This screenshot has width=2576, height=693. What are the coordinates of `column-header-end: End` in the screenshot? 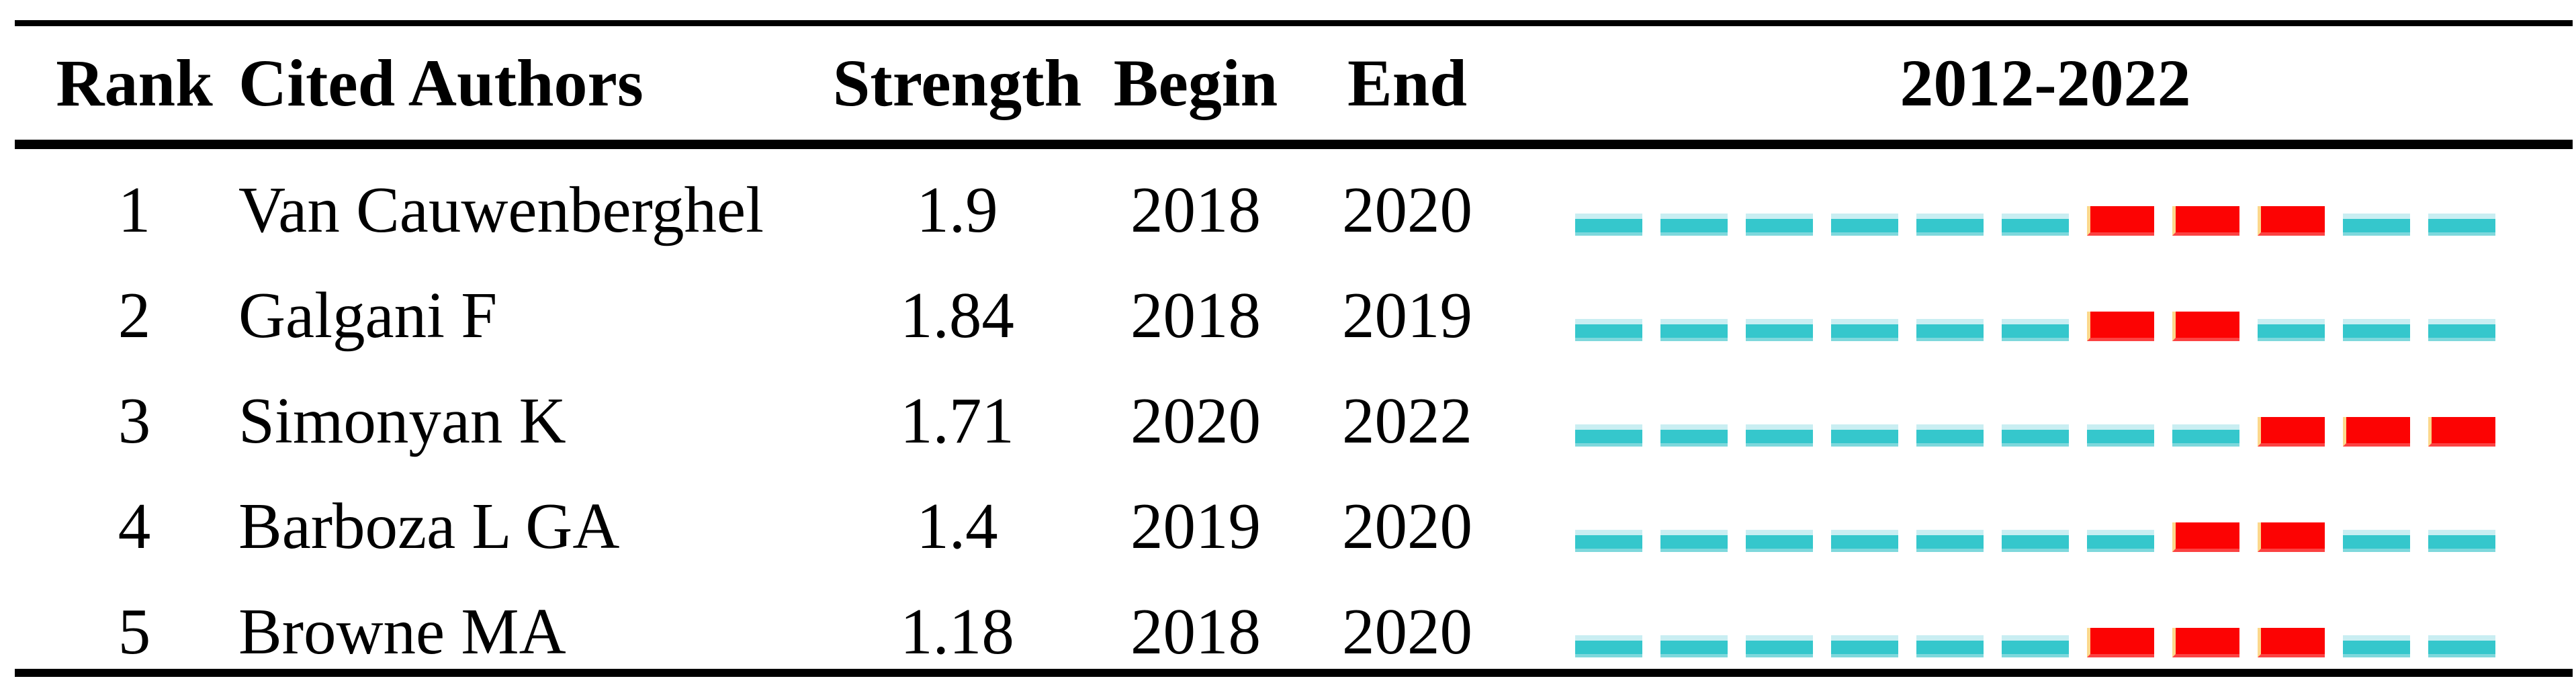 It's located at (1407, 82).